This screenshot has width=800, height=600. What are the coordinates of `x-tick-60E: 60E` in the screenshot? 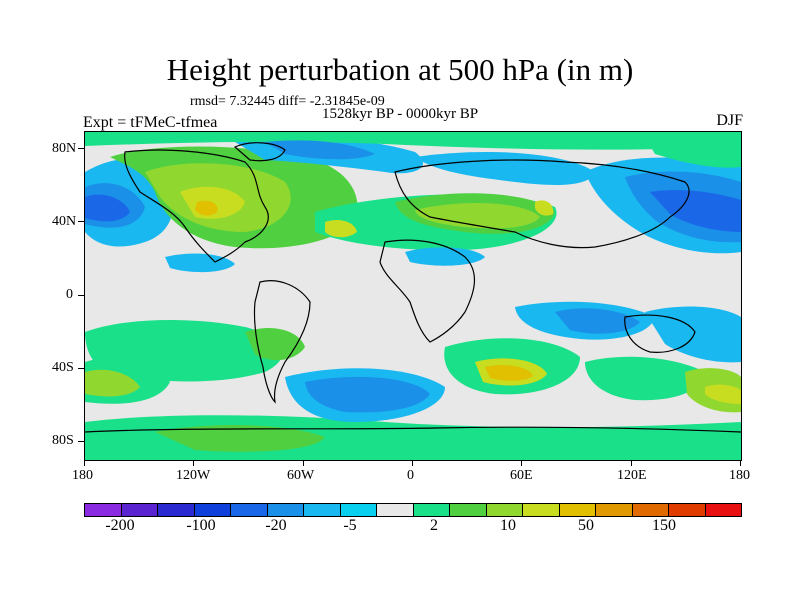 It's located at (521, 475).